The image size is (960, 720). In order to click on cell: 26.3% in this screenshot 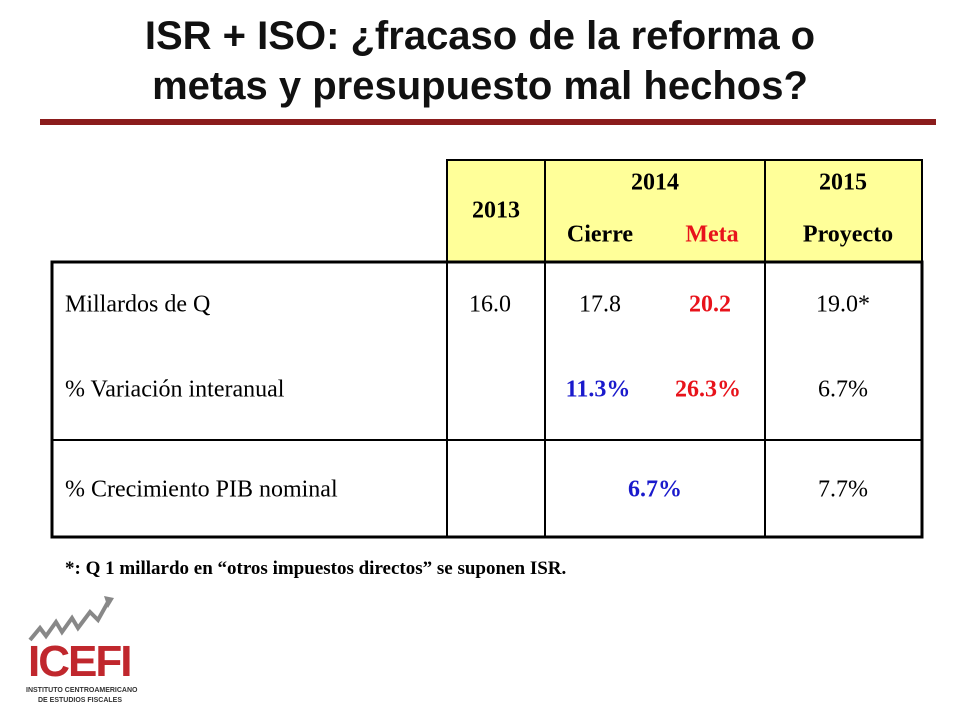, I will do `click(708, 389)`.